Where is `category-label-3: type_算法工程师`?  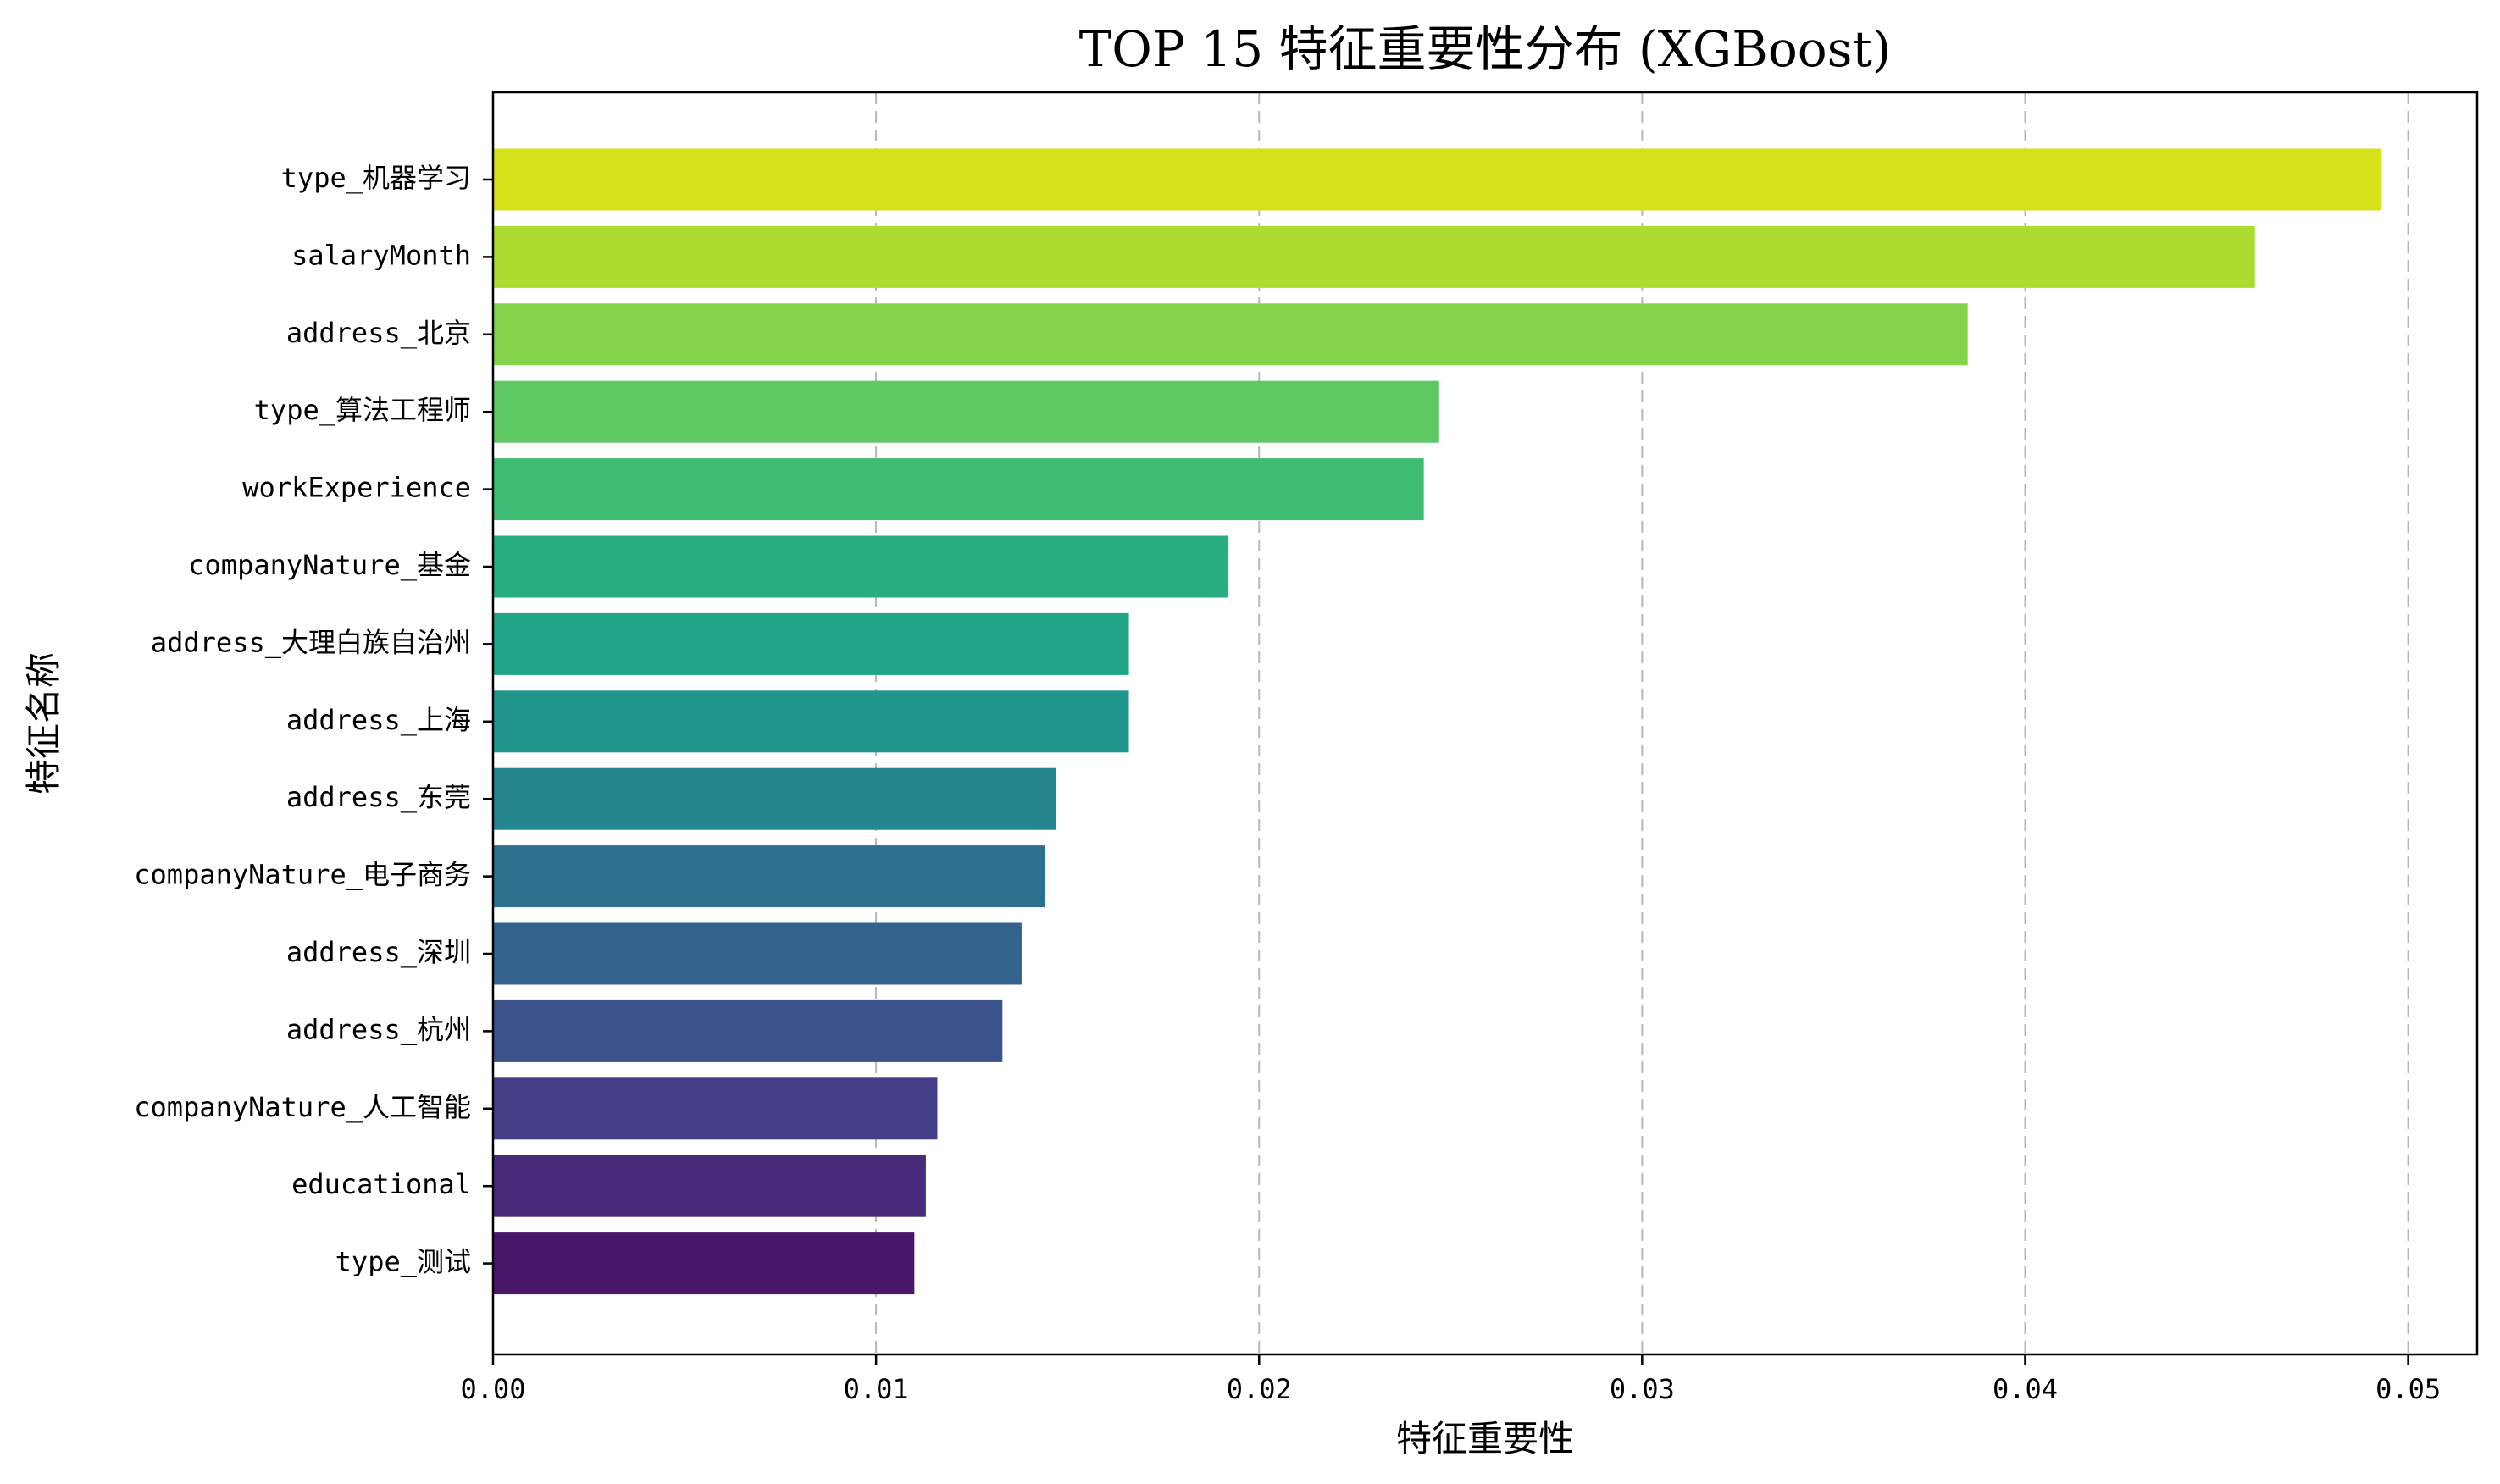 category-label-3: type_算法工程师 is located at coordinates (362, 410).